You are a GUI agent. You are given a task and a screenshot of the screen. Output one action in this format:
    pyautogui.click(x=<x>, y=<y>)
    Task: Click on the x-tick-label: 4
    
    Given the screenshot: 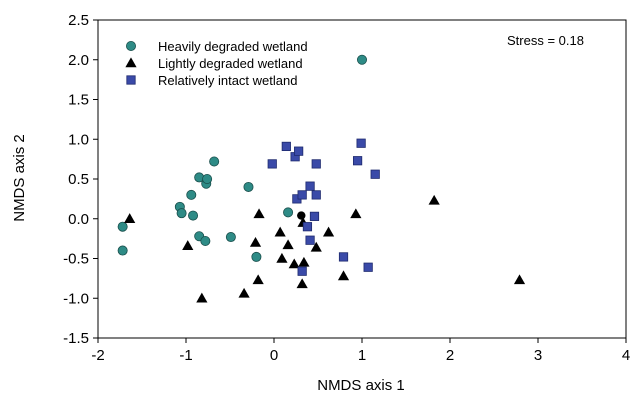 What is the action you would take?
    pyautogui.click(x=626, y=355)
    